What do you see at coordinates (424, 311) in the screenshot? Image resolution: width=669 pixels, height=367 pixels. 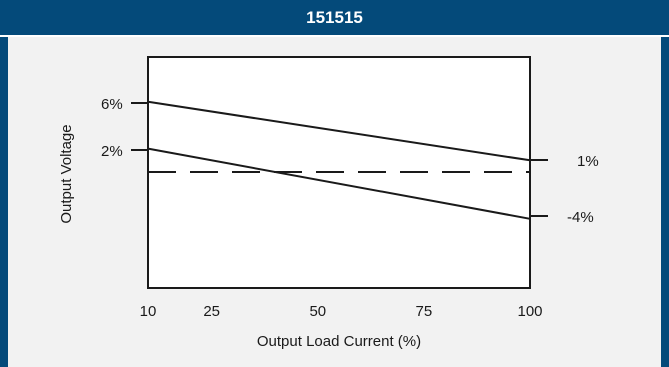 I see `x-tick-label: 75` at bounding box center [424, 311].